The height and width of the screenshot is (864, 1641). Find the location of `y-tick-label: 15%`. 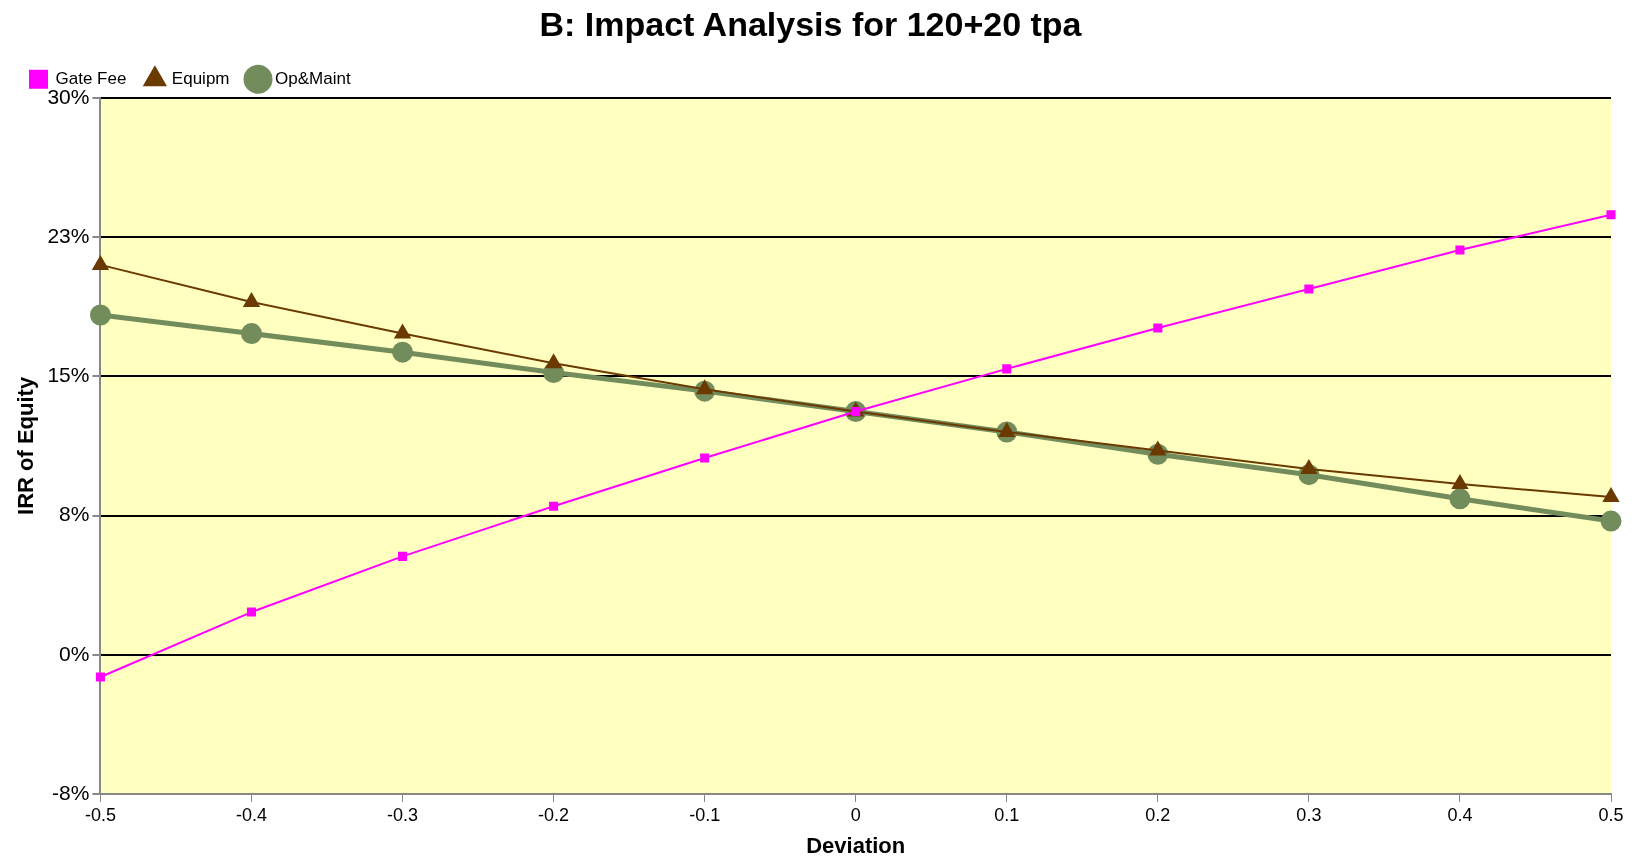

y-tick-label: 15% is located at coordinates (68, 375).